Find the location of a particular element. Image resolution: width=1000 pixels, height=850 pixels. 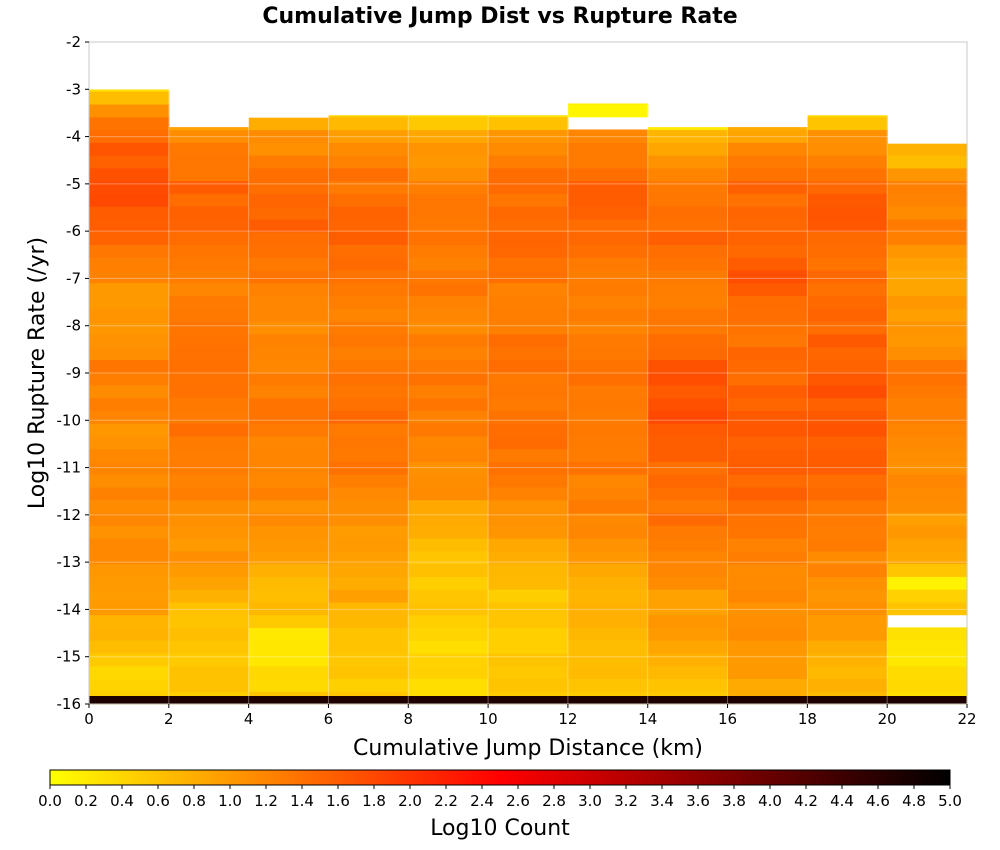

colorbar-tick-label: 1.2 is located at coordinates (266, 801).